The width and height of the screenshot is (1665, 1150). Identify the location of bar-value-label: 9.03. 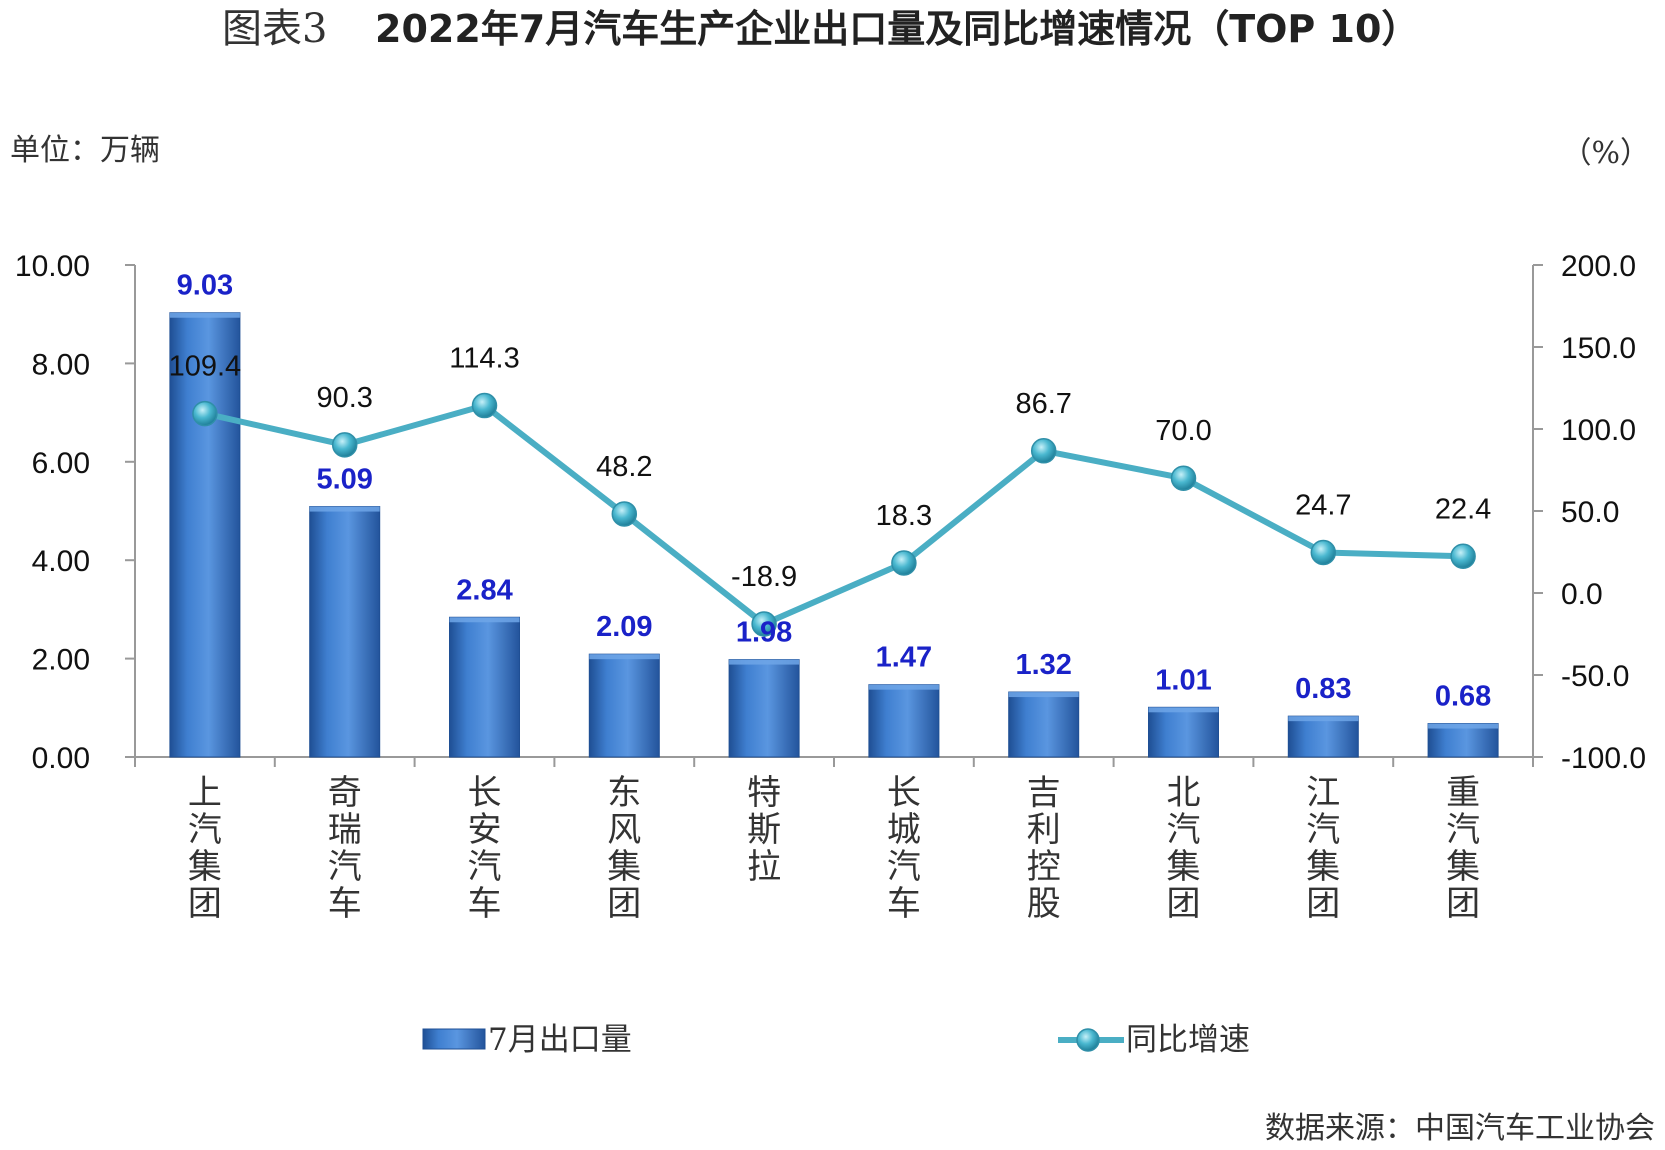
(205, 286).